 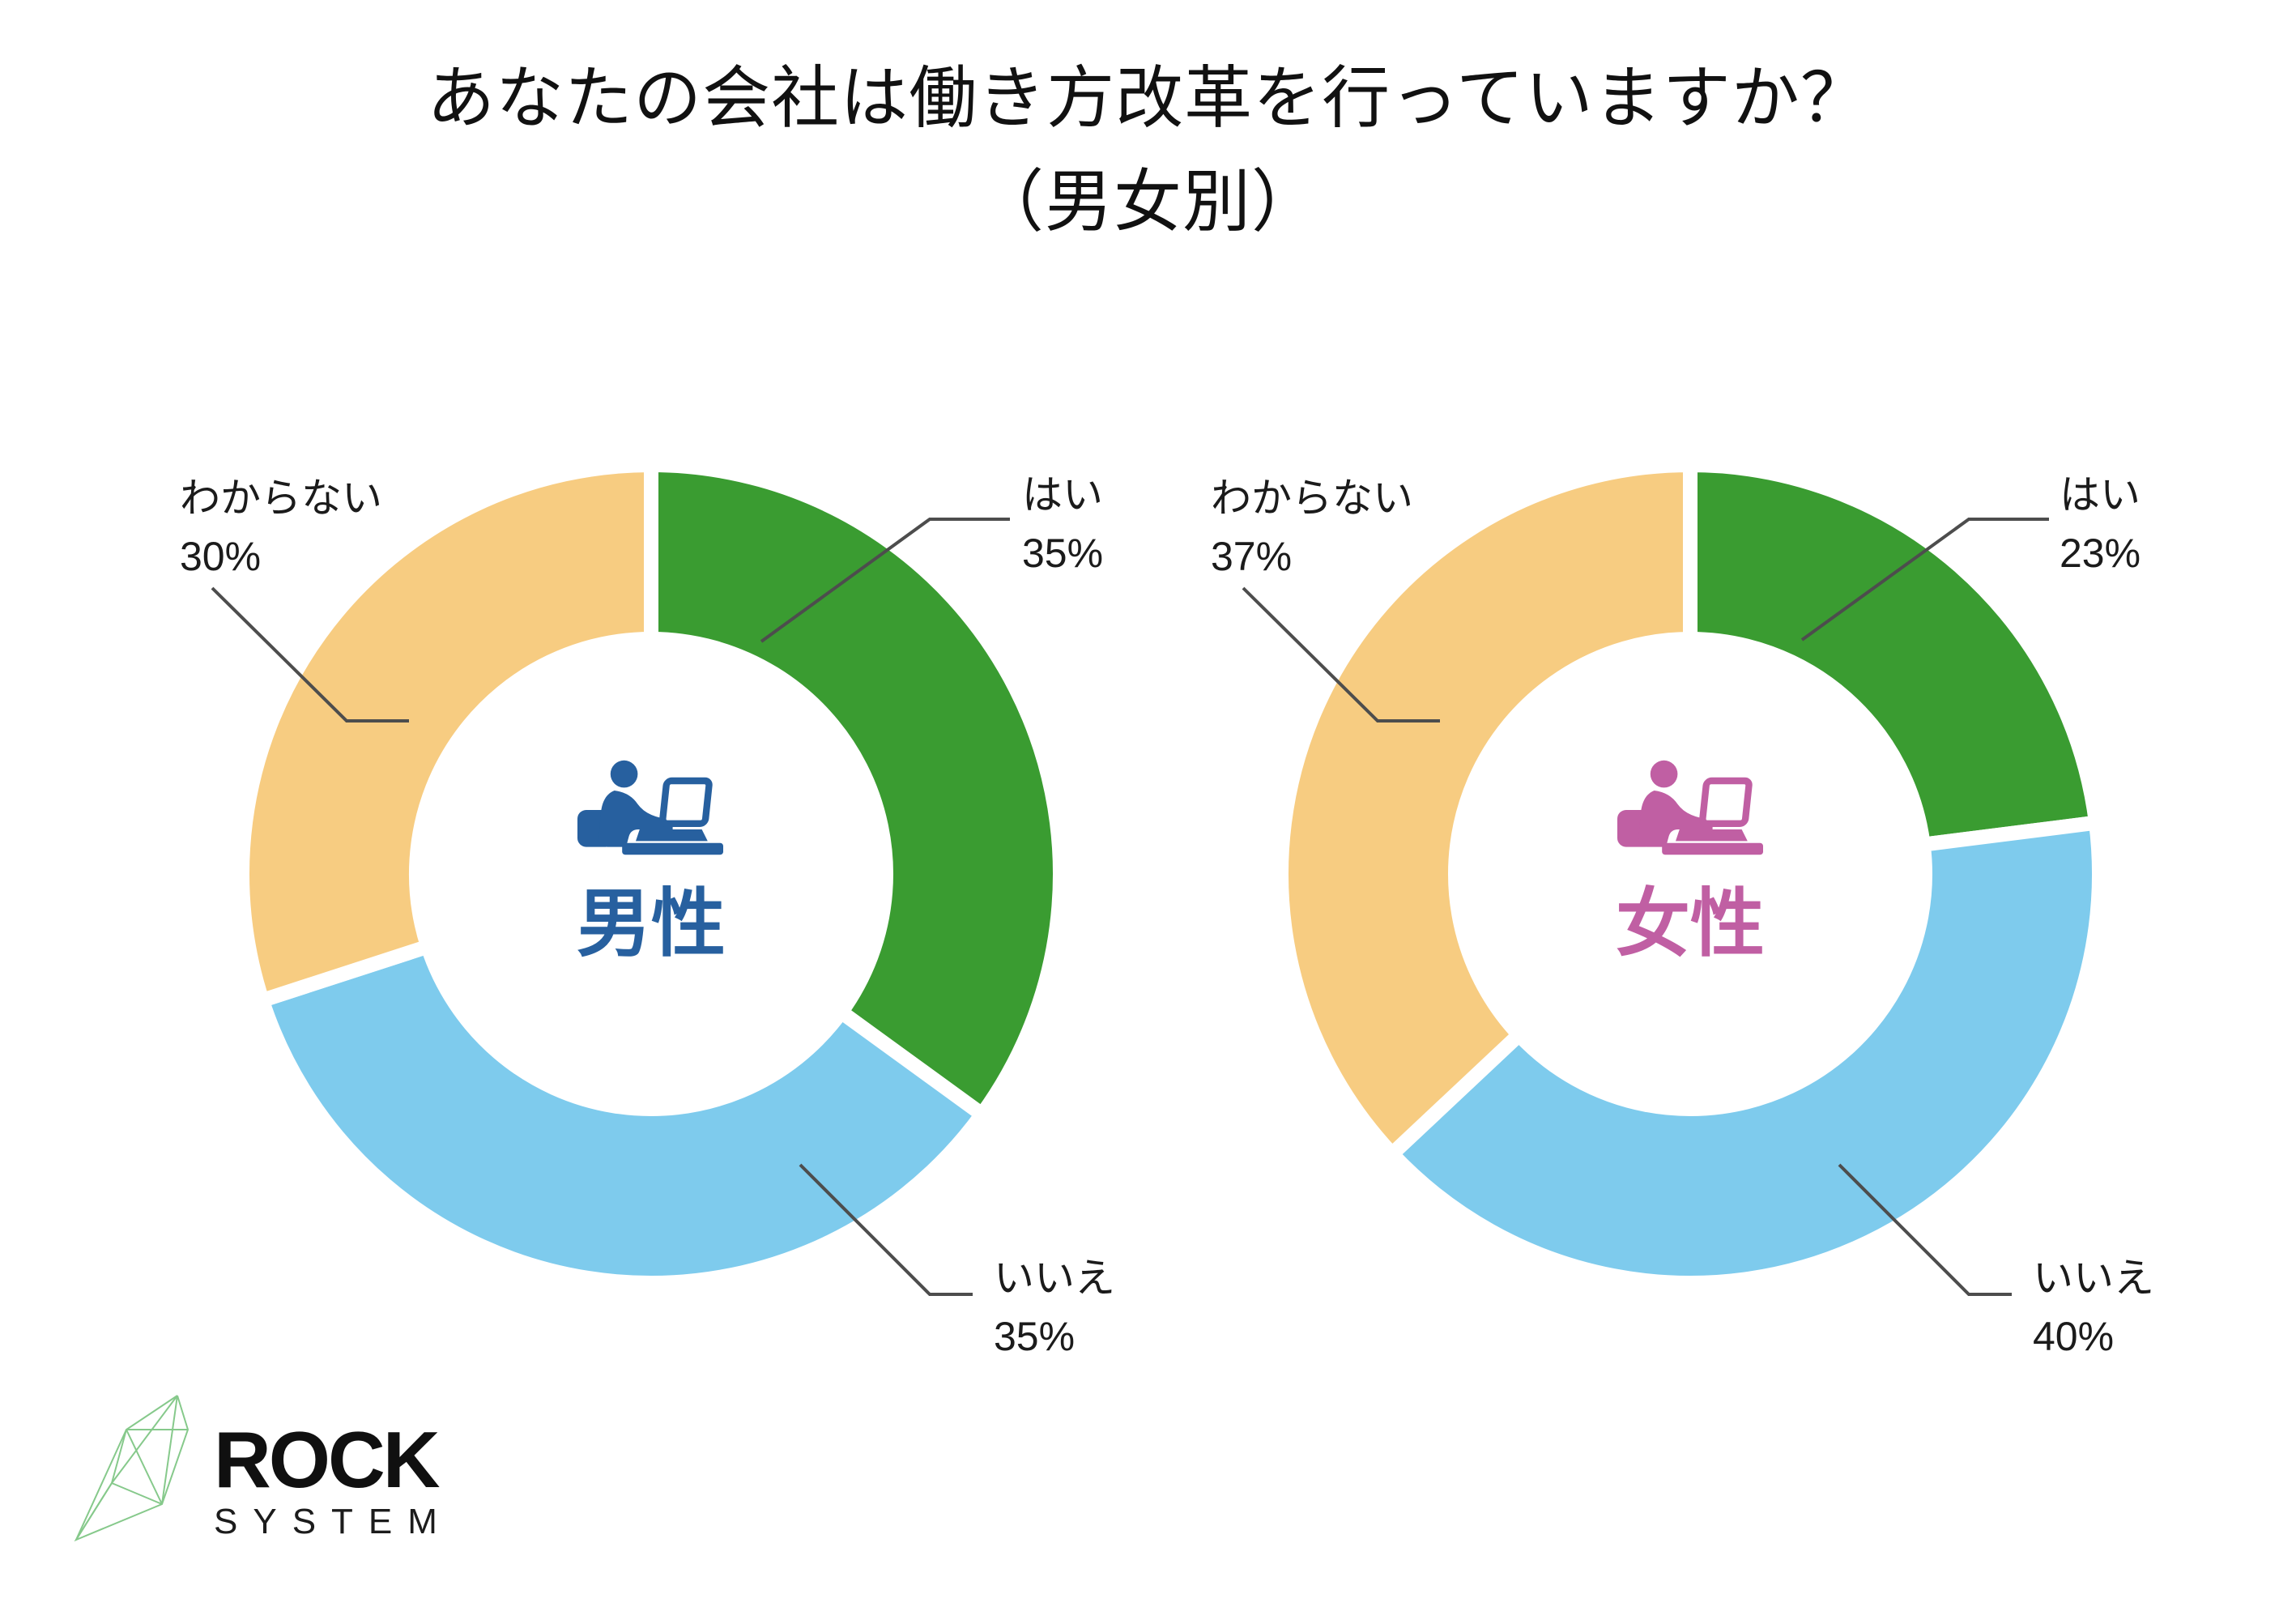 What do you see at coordinates (221, 556) in the screenshot?
I see `slice-value-male-unknown: 30%` at bounding box center [221, 556].